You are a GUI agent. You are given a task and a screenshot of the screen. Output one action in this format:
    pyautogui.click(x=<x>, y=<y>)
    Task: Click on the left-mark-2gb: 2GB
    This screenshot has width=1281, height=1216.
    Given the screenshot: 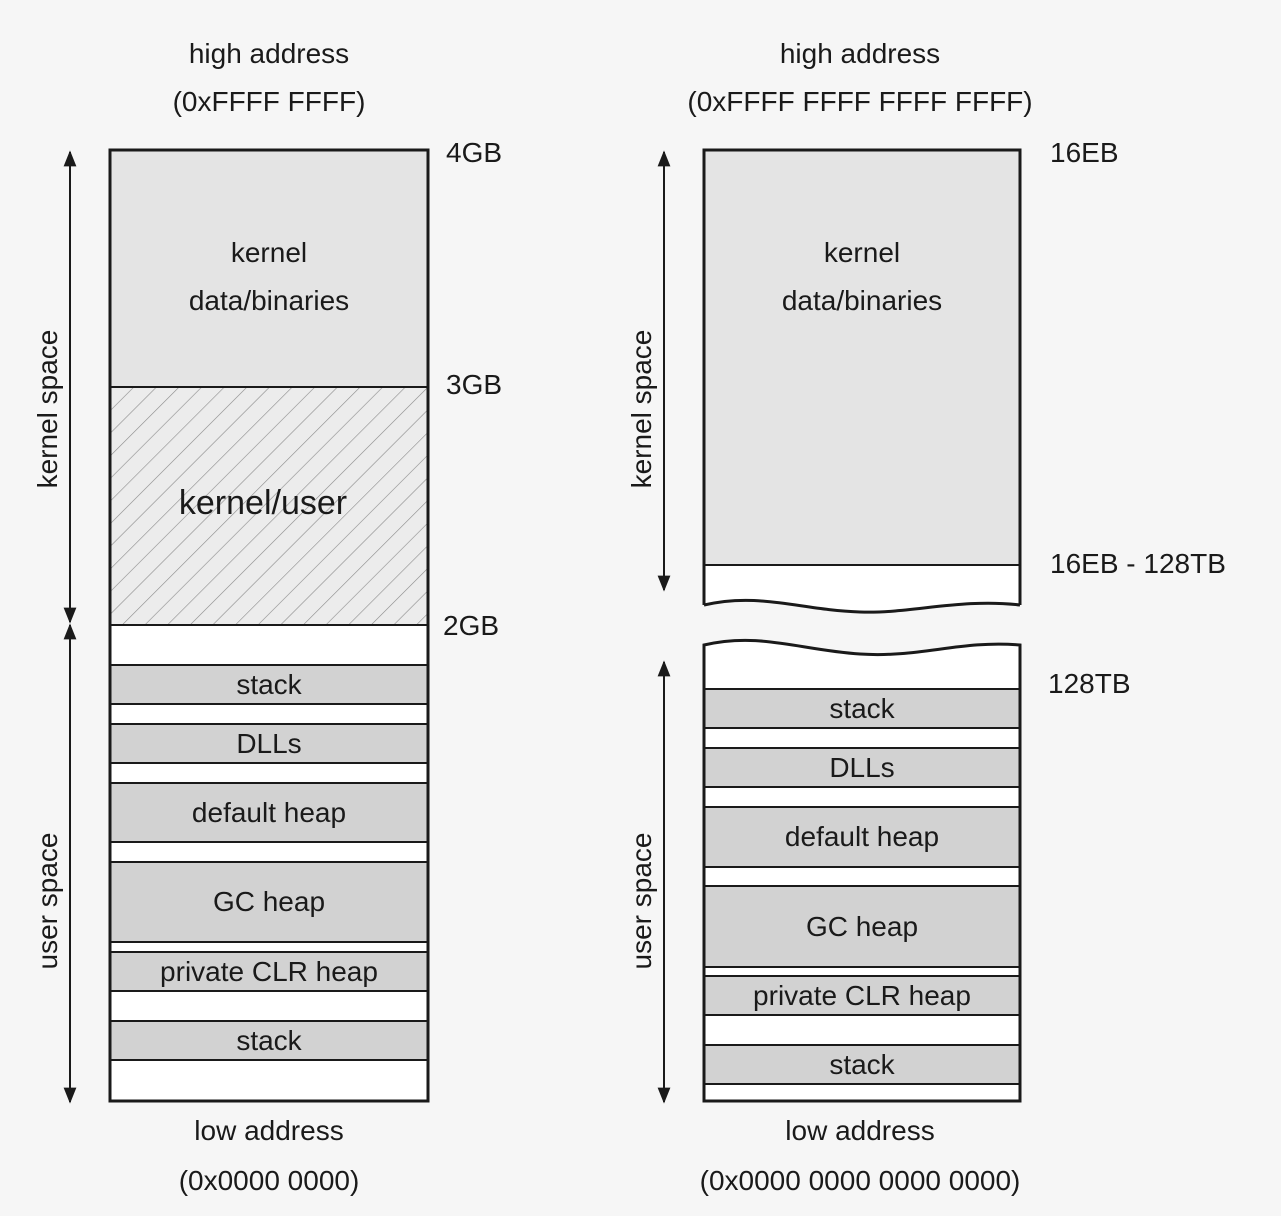 What is the action you would take?
    pyautogui.click(x=471, y=625)
    